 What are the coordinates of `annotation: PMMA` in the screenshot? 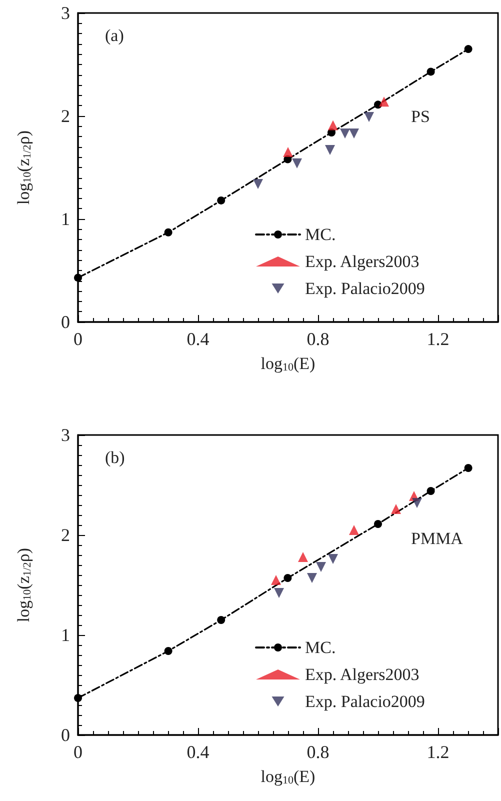 It's located at (437, 538).